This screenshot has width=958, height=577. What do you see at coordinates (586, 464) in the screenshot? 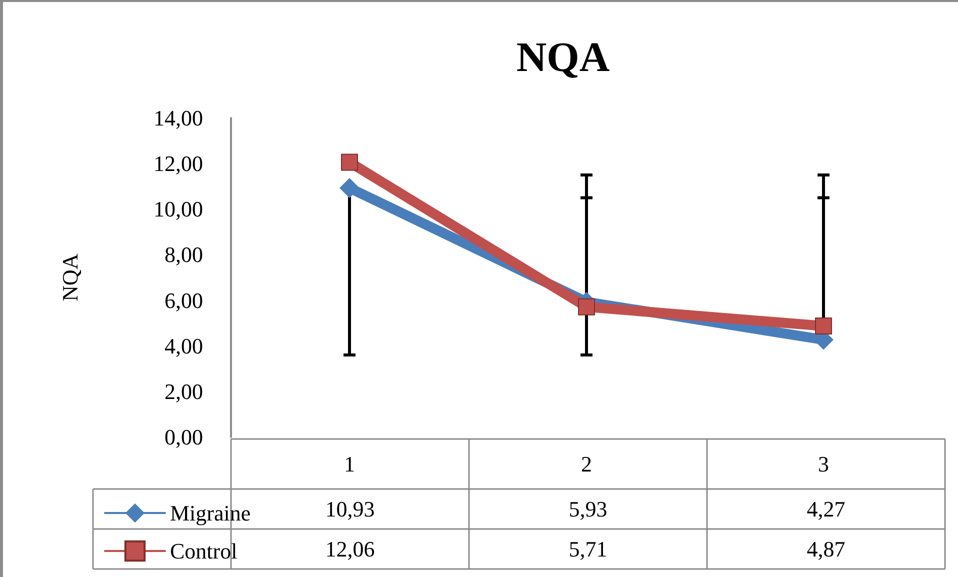
I see `x-tick-label: 2` at bounding box center [586, 464].